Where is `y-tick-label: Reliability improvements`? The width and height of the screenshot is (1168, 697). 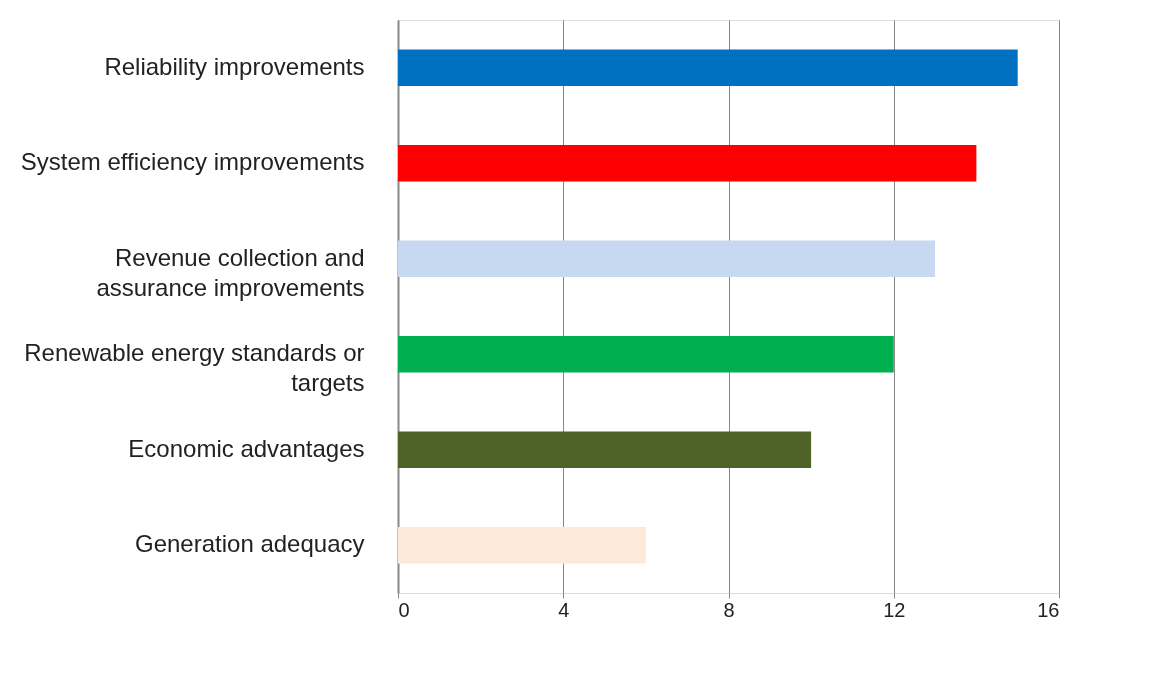 y-tick-label: Reliability improvements is located at coordinates (234, 66).